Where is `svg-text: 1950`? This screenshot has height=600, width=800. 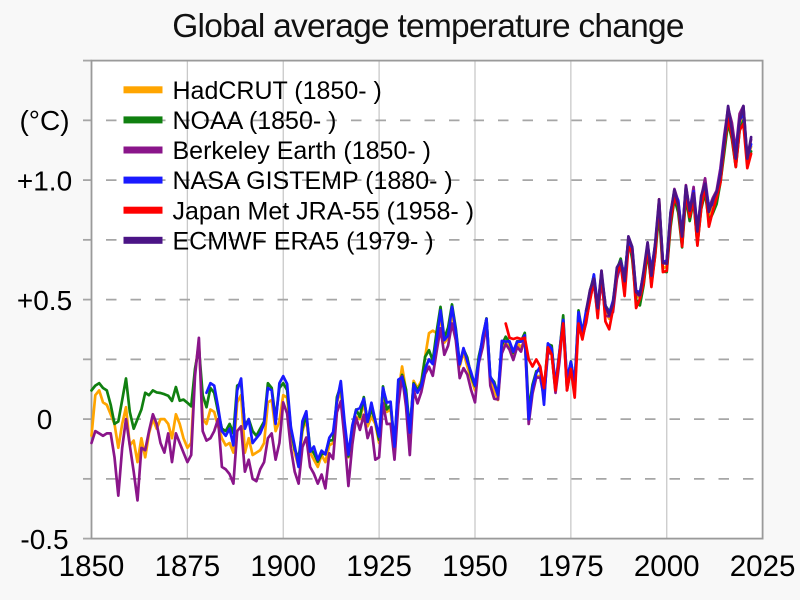 svg-text: 1950 is located at coordinates (475, 566).